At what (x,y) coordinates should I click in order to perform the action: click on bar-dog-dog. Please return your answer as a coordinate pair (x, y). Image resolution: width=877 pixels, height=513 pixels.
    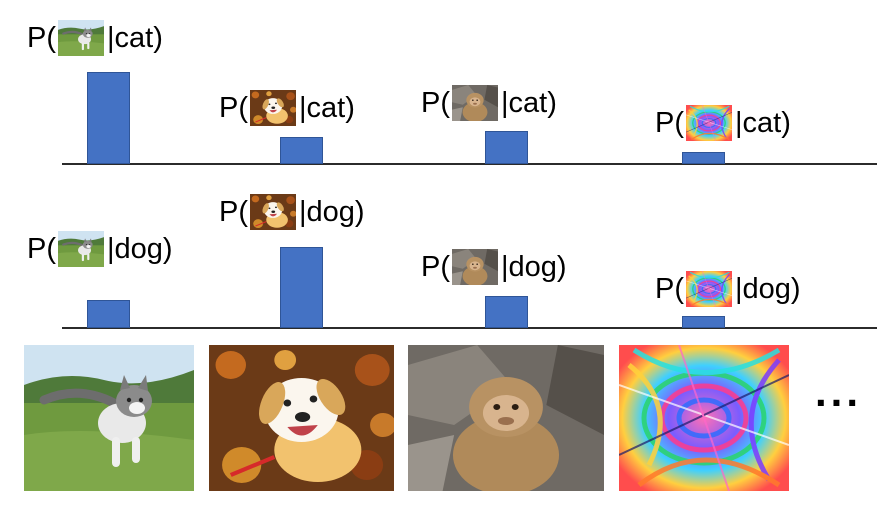
    Looking at the image, I should click on (301, 287).